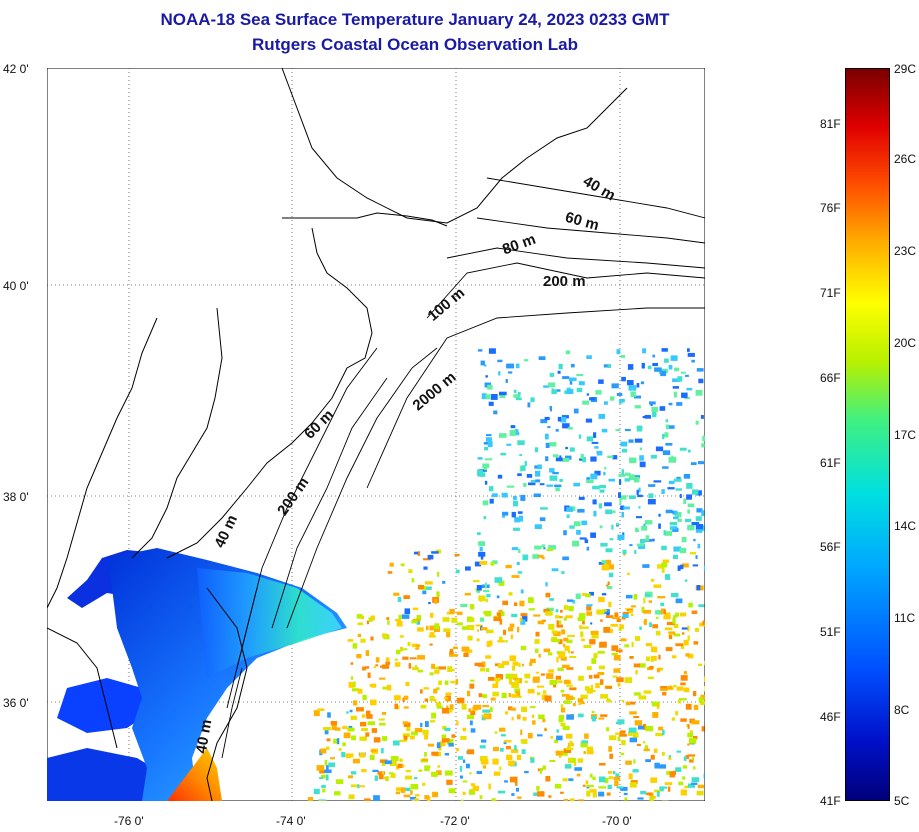 The height and width of the screenshot is (832, 919). What do you see at coordinates (902, 710) in the screenshot?
I see `colorbar-c-label: 8C` at bounding box center [902, 710].